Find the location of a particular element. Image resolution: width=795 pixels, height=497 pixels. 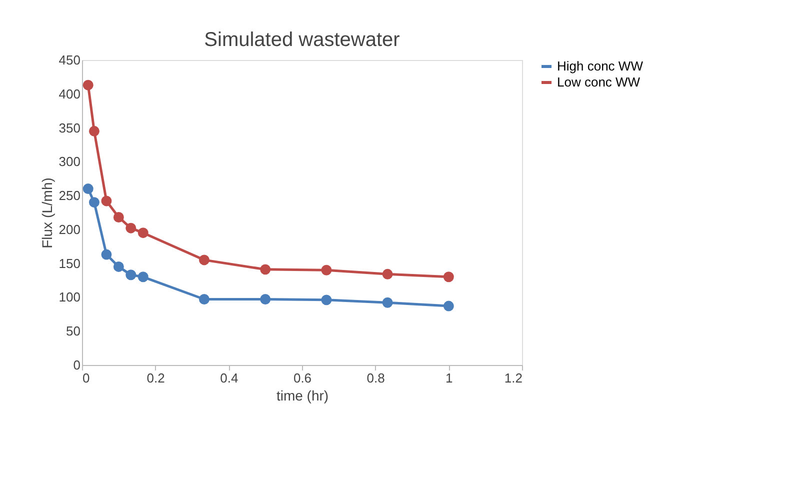

y-tick-label: 300 is located at coordinates (69, 162).